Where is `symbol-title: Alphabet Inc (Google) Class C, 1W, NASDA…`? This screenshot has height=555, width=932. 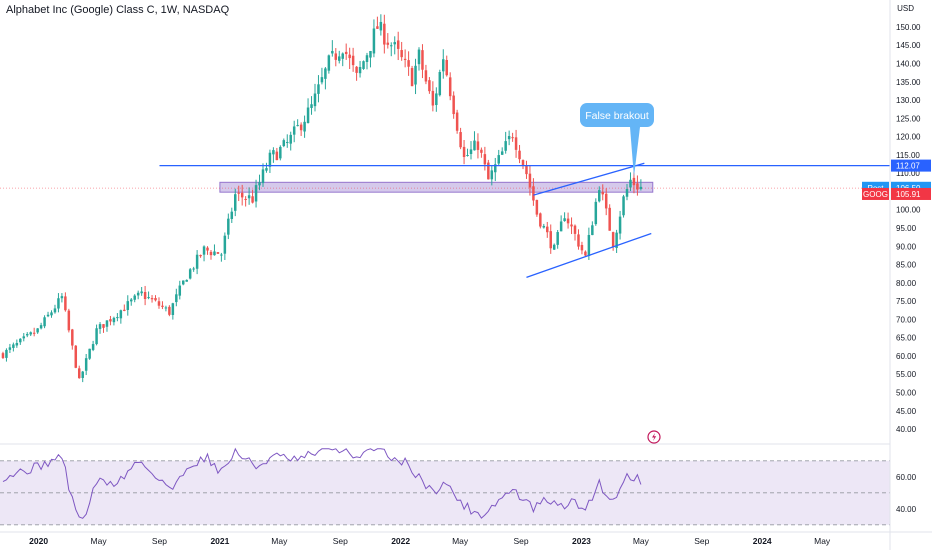 symbol-title: Alphabet Inc (Google) Class C, 1W, NASDA… is located at coordinates (118, 10).